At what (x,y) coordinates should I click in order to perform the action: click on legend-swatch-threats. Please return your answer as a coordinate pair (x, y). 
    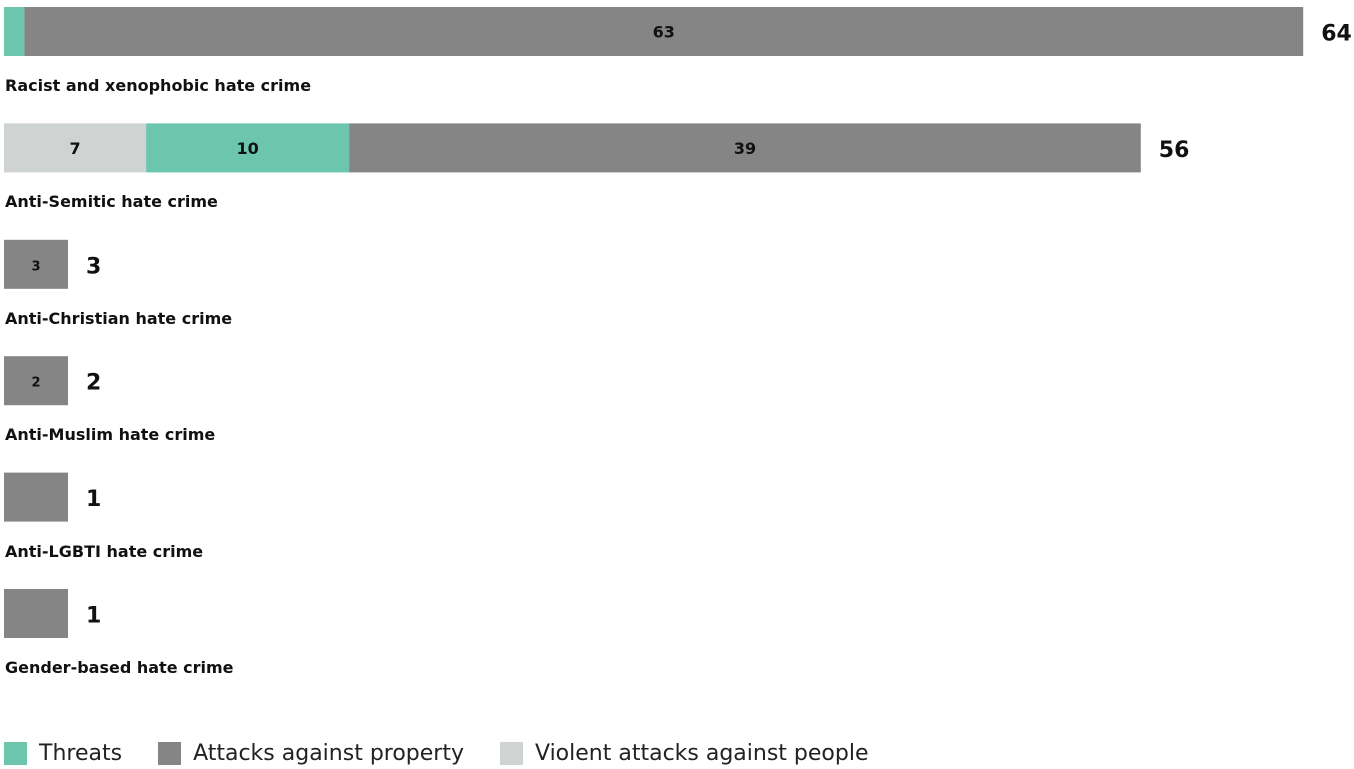
    Looking at the image, I should click on (15, 753).